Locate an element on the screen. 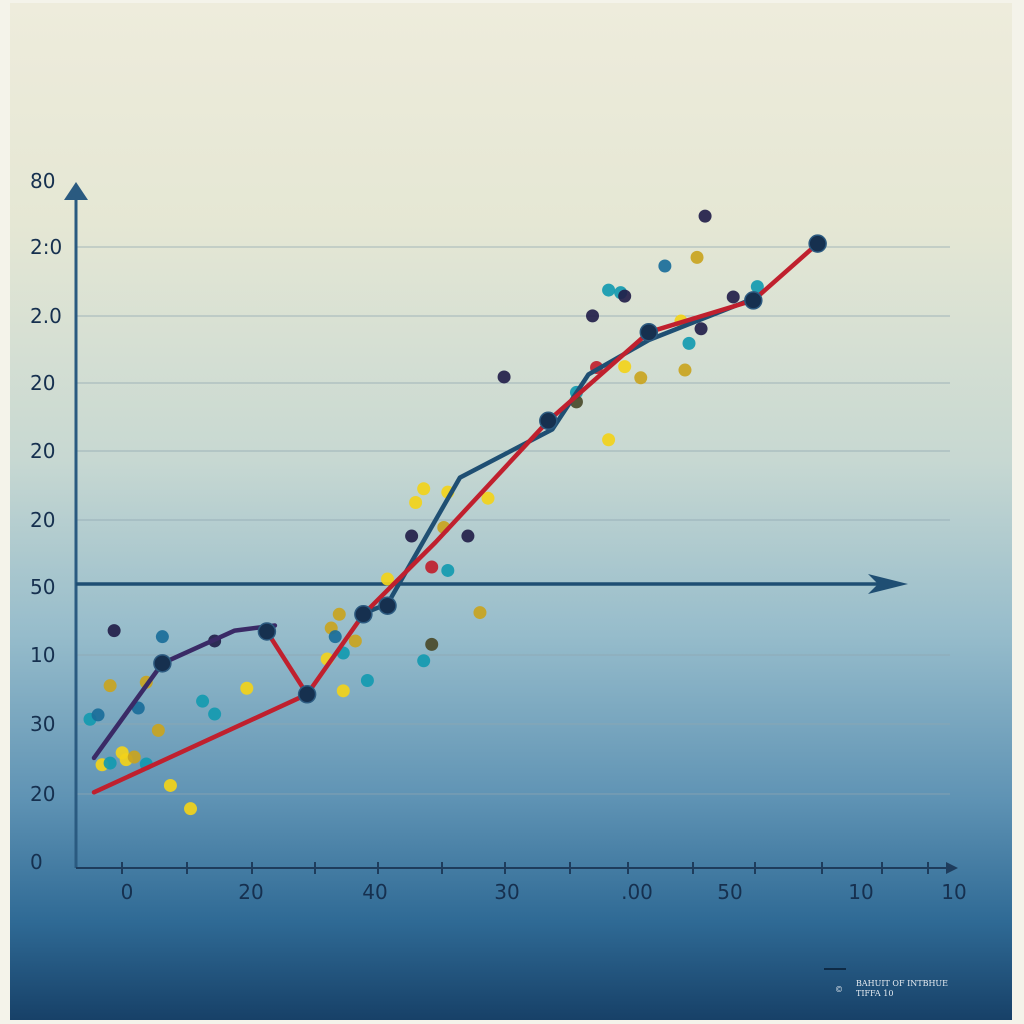  y-tick-label: 10 is located at coordinates (42, 655).